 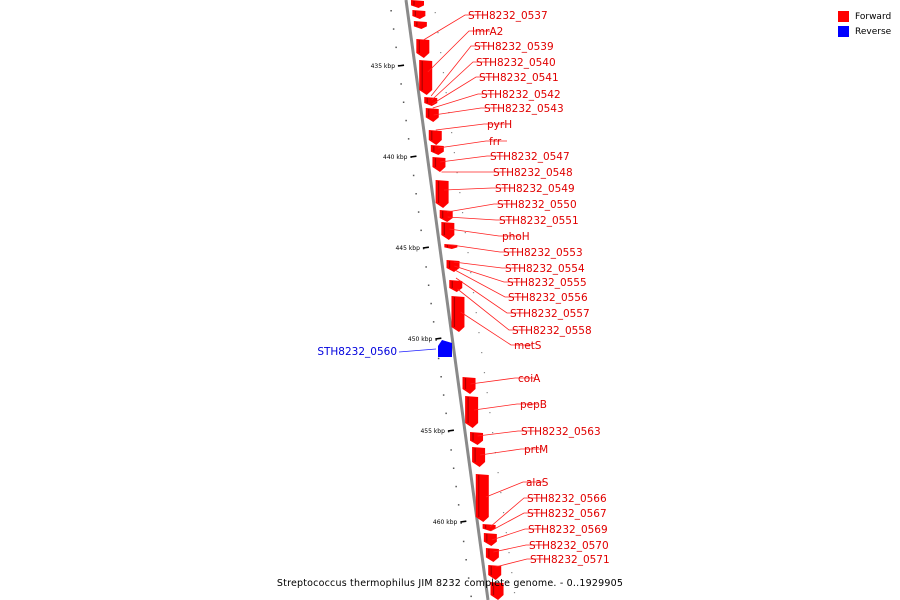 What do you see at coordinates (383, 66) in the screenshot?
I see `scale-label: 435 kbp` at bounding box center [383, 66].